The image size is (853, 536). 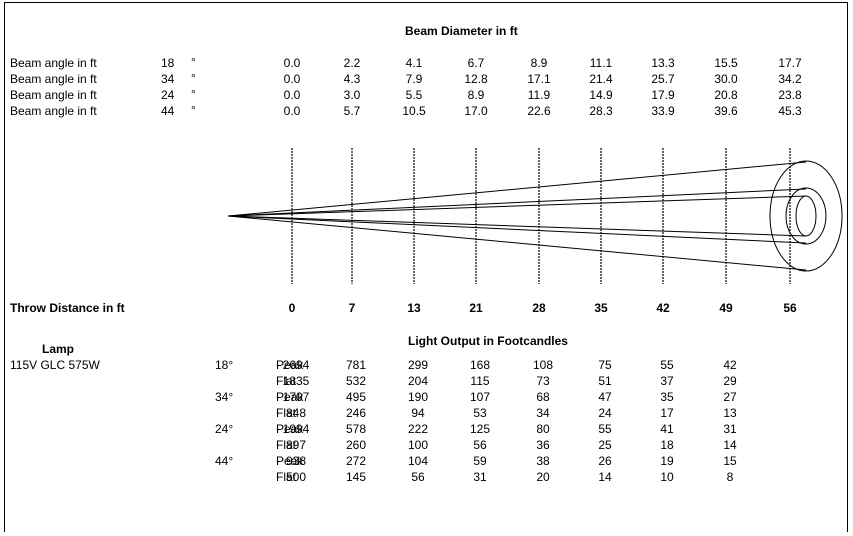 I want to click on throw-distance-label: Throw Distance in ft, so click(x=67, y=308).